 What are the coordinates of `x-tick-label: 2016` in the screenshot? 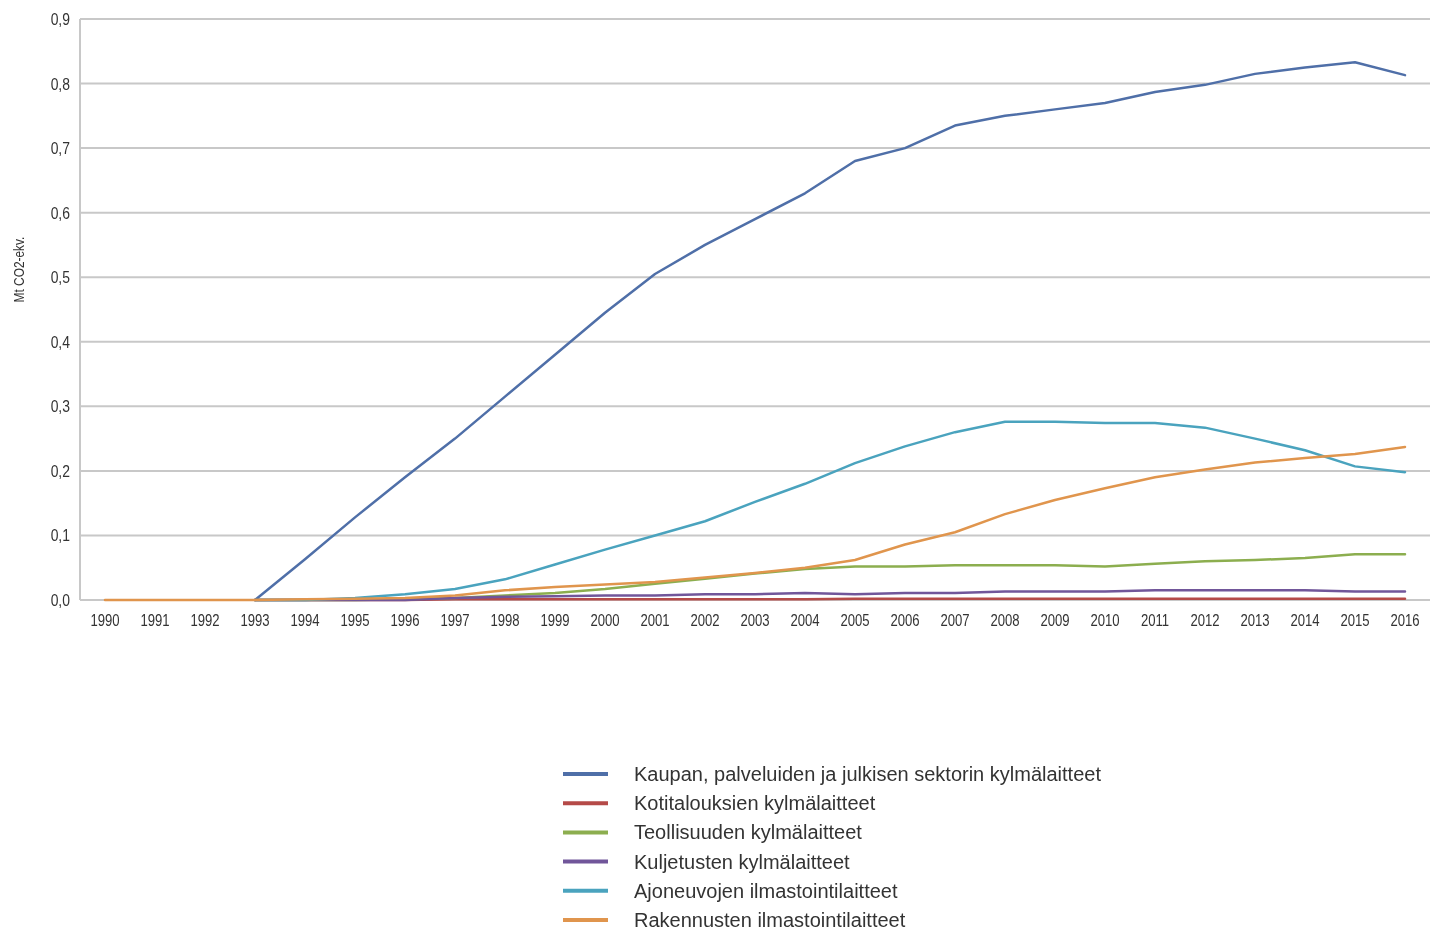 It's located at (1405, 620).